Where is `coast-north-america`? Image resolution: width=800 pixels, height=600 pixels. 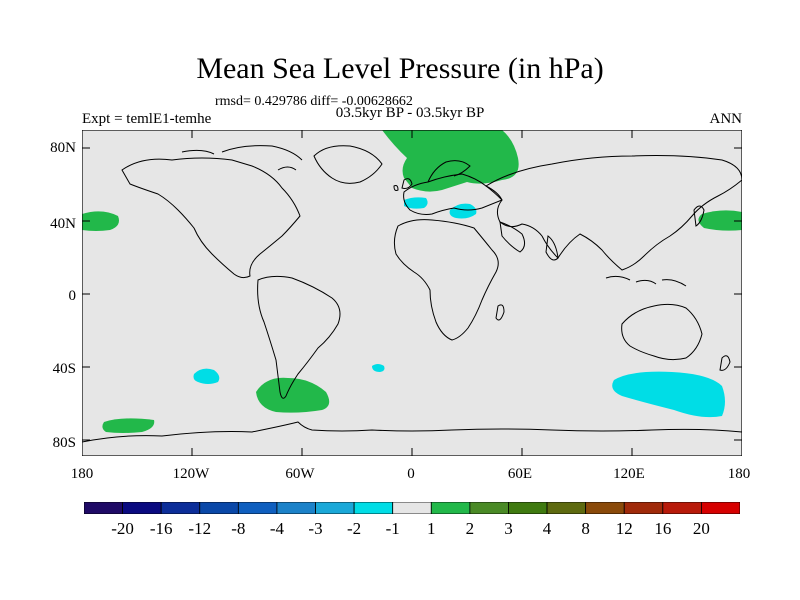 coast-north-america is located at coordinates (211, 218).